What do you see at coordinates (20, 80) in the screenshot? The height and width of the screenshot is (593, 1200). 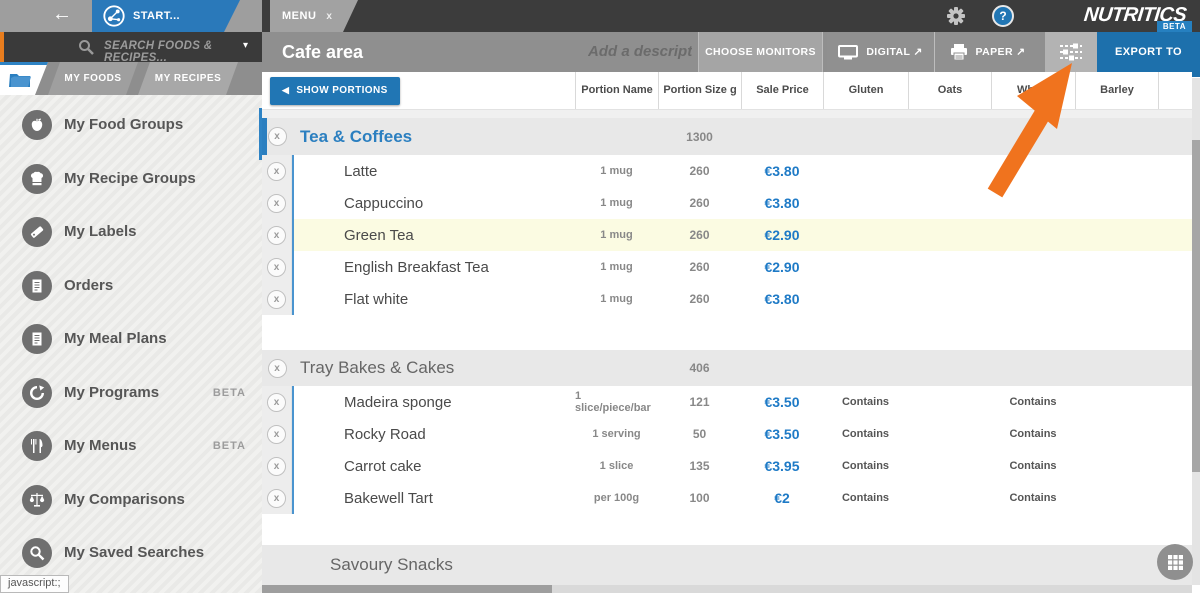 I see `folder-icon` at bounding box center [20, 80].